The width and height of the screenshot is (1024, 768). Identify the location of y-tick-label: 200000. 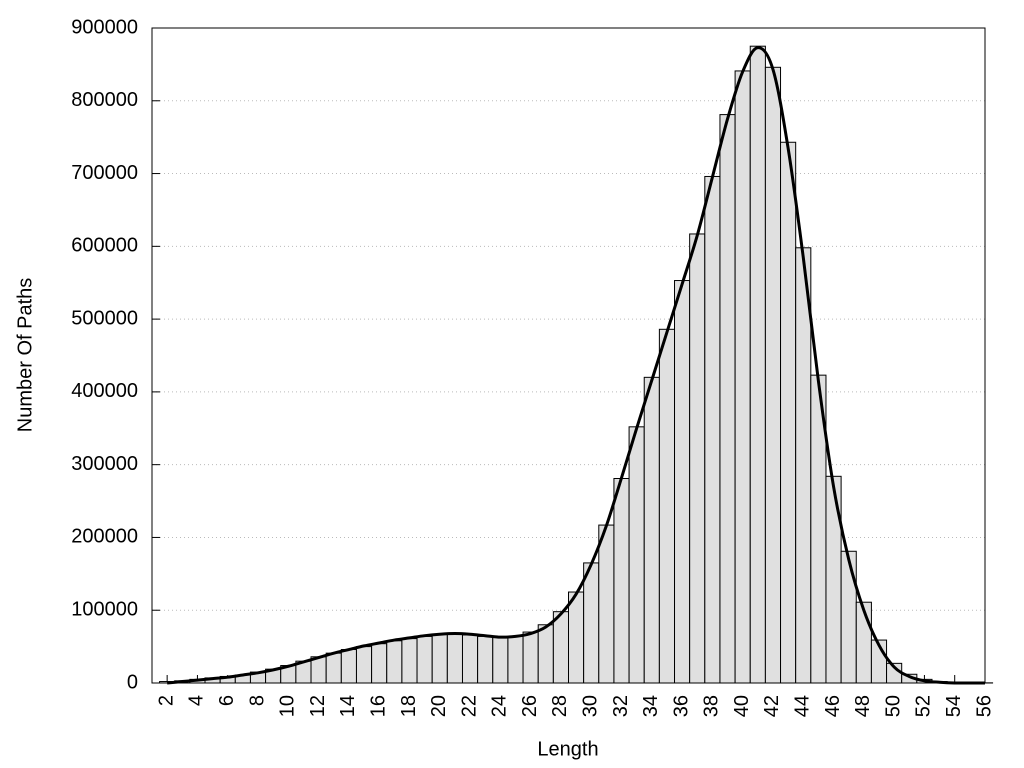
(104, 537).